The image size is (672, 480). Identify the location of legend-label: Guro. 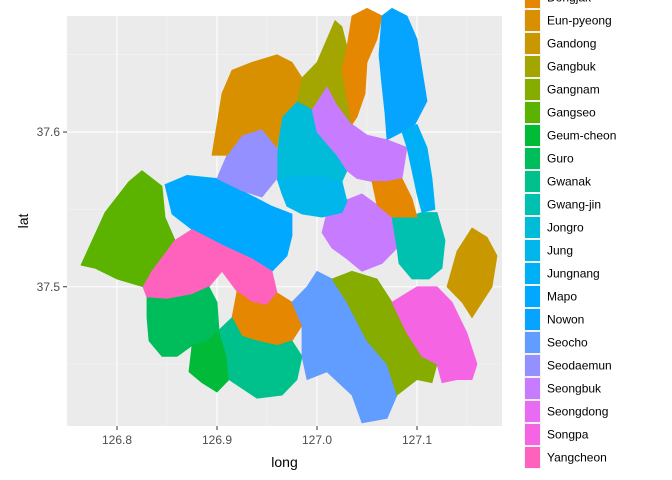
(560, 159).